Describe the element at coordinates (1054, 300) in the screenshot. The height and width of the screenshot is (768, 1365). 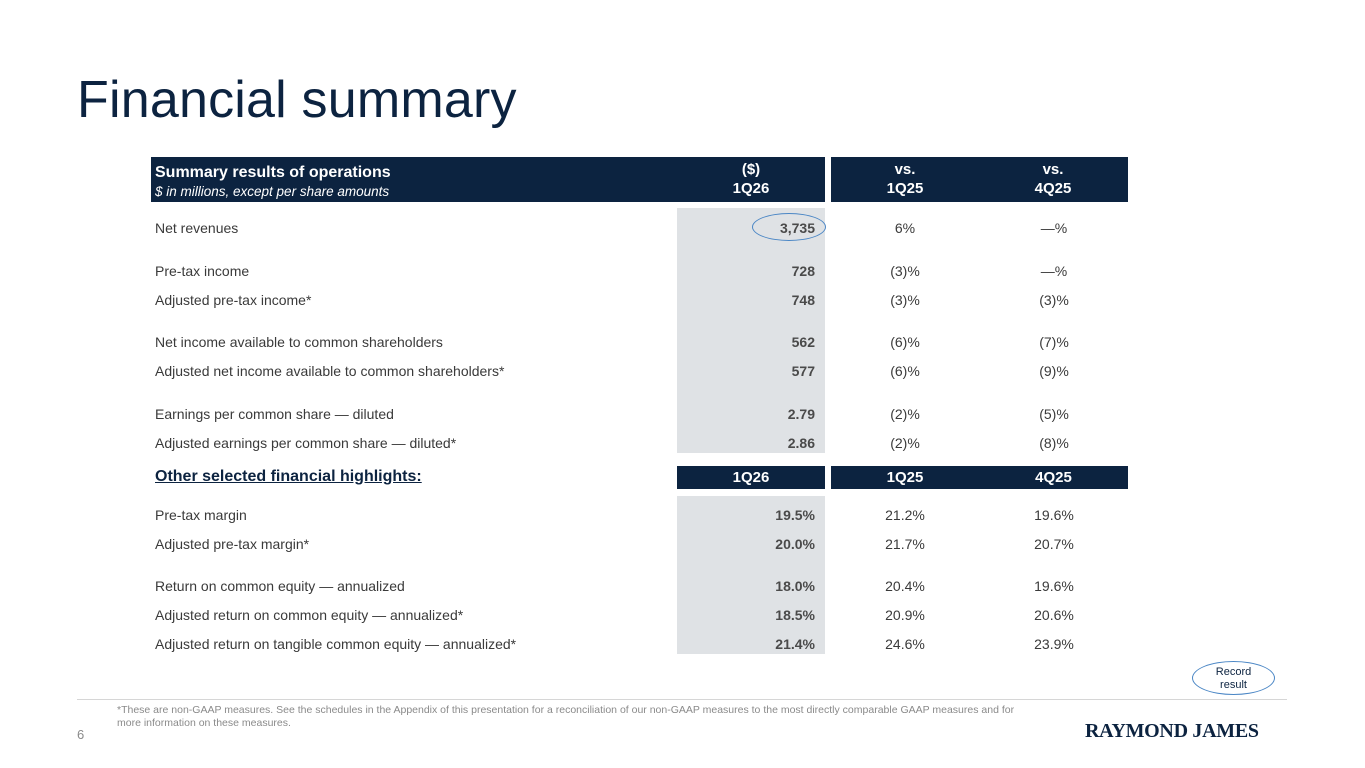
I see `row-value-vs-prior-quarter: (3)%` at that location.